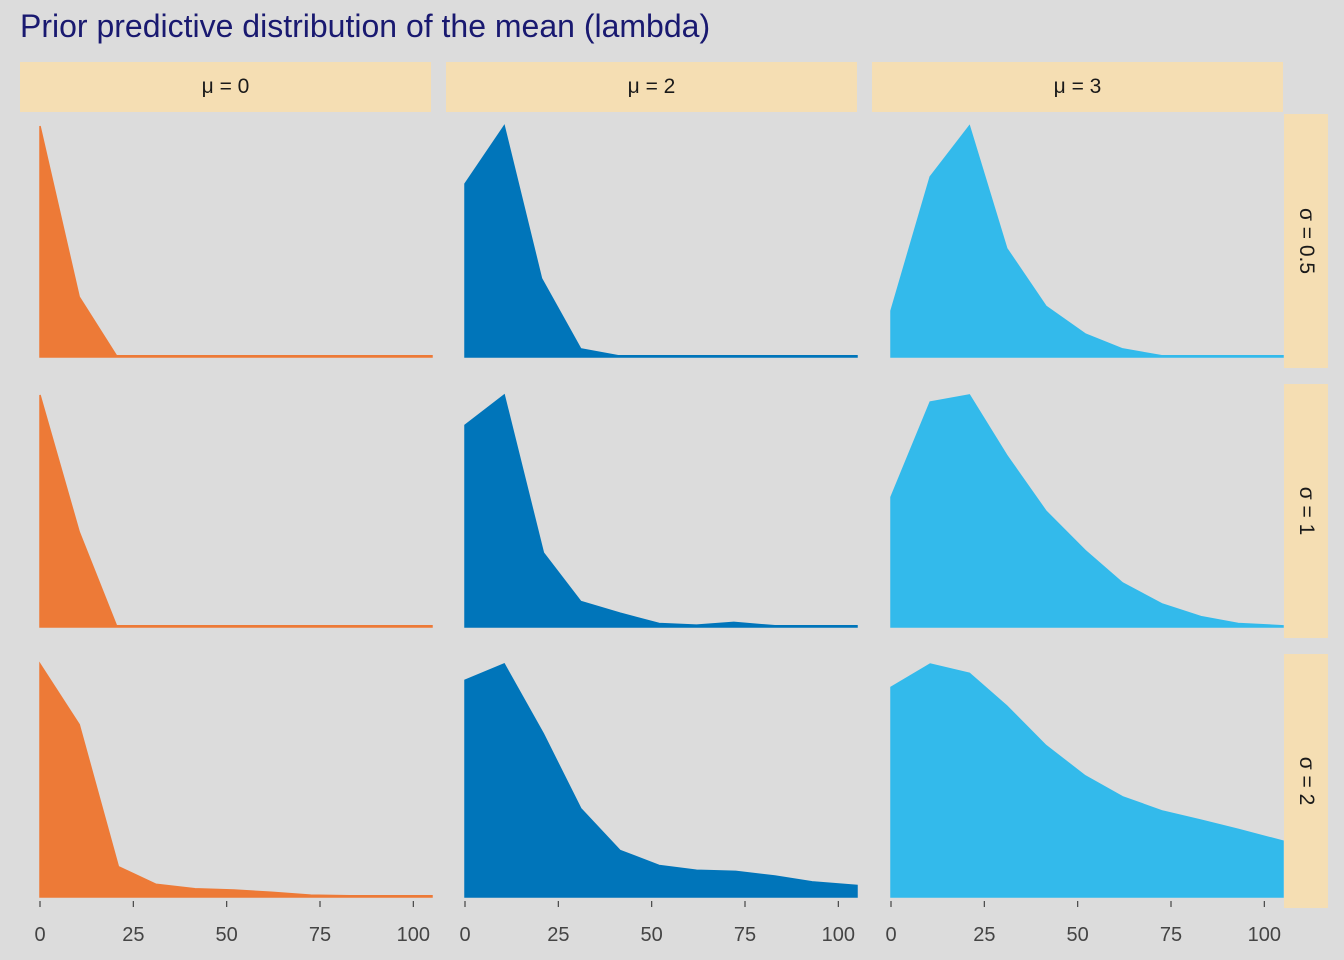  I want to click on facet-column-strip: μ = 2, so click(651, 87).